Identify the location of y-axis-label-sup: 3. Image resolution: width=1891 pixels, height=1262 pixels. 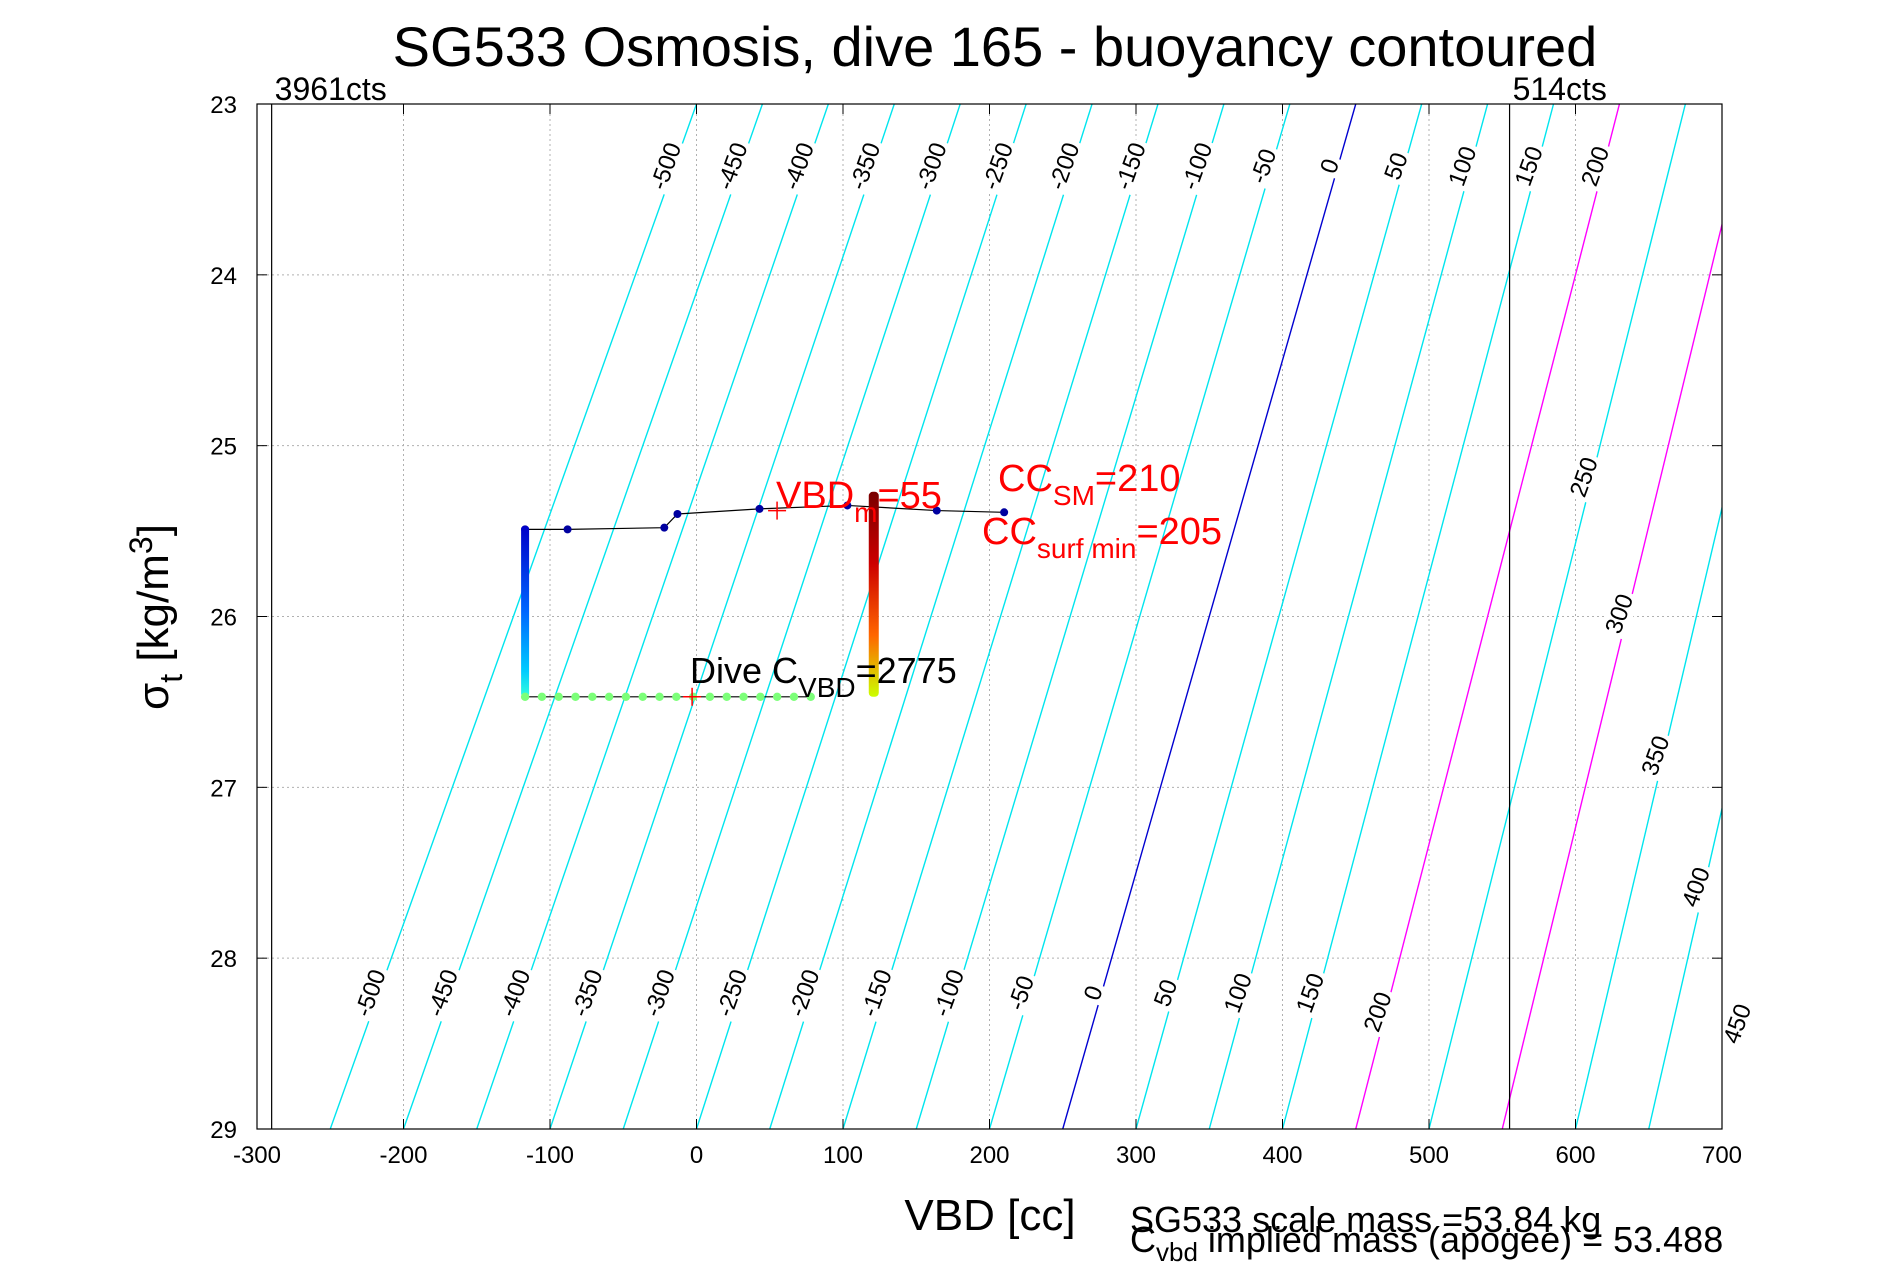
(141, 545).